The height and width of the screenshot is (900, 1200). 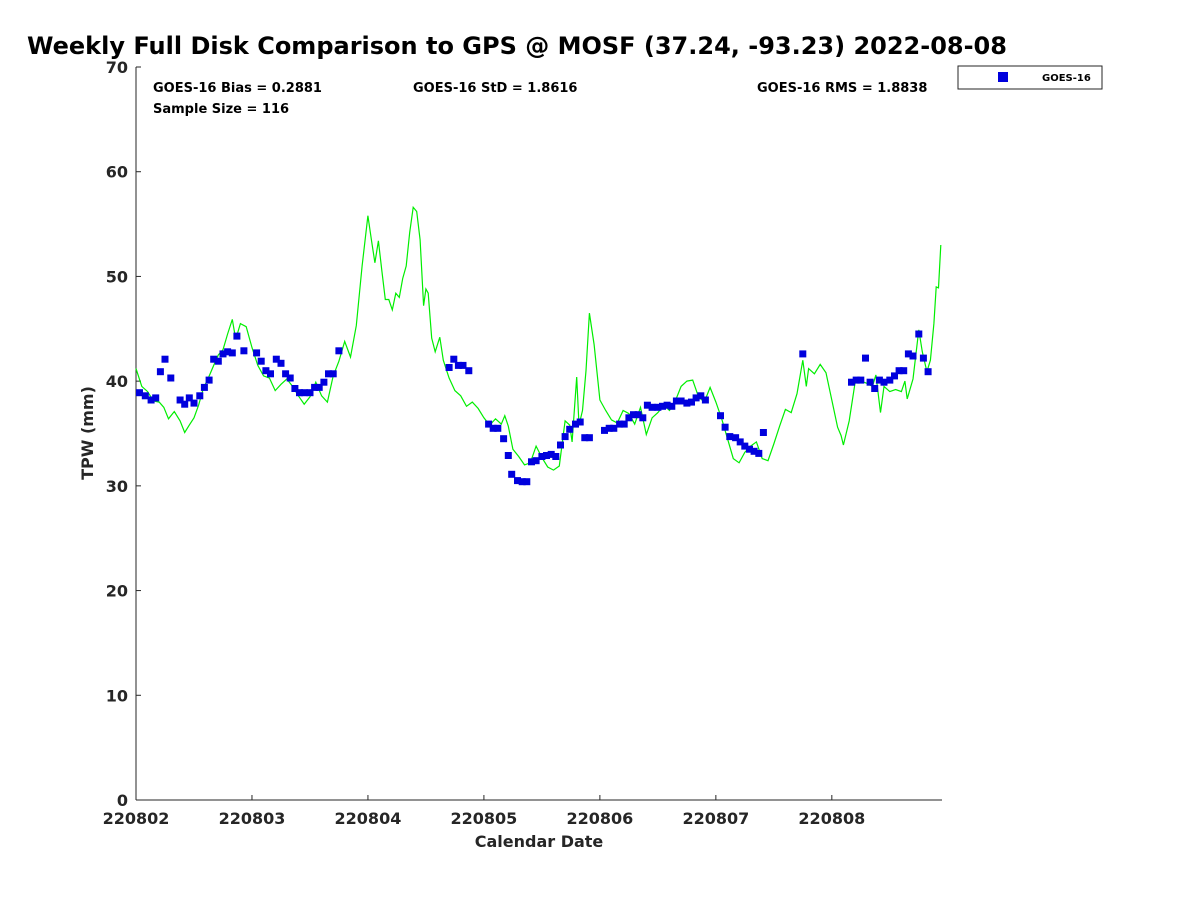 What do you see at coordinates (117, 695) in the screenshot?
I see `y-tick-label: 10` at bounding box center [117, 695].